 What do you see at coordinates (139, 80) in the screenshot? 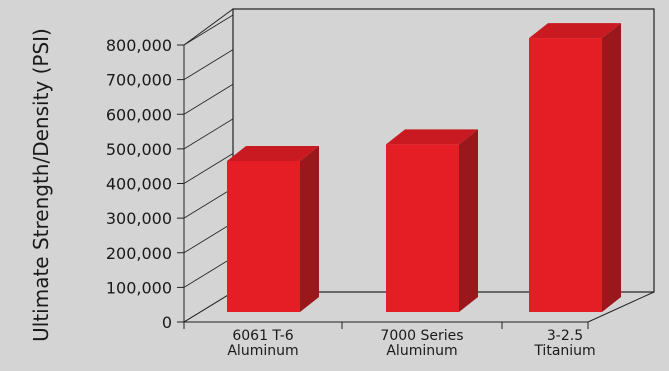
I see `y-tick-label: 700,000` at bounding box center [139, 80].